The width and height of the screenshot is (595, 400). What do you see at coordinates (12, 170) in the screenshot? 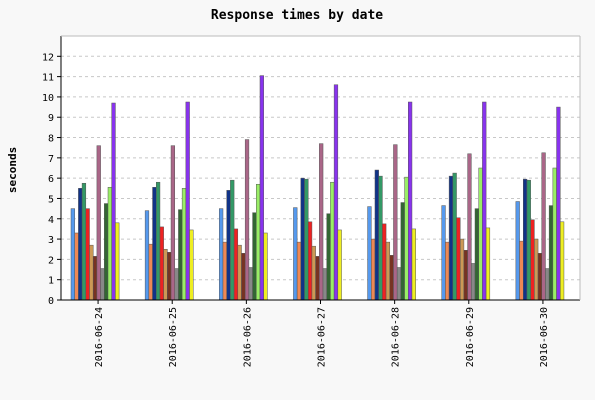
I see `y-axis-label: seconds` at bounding box center [12, 170].